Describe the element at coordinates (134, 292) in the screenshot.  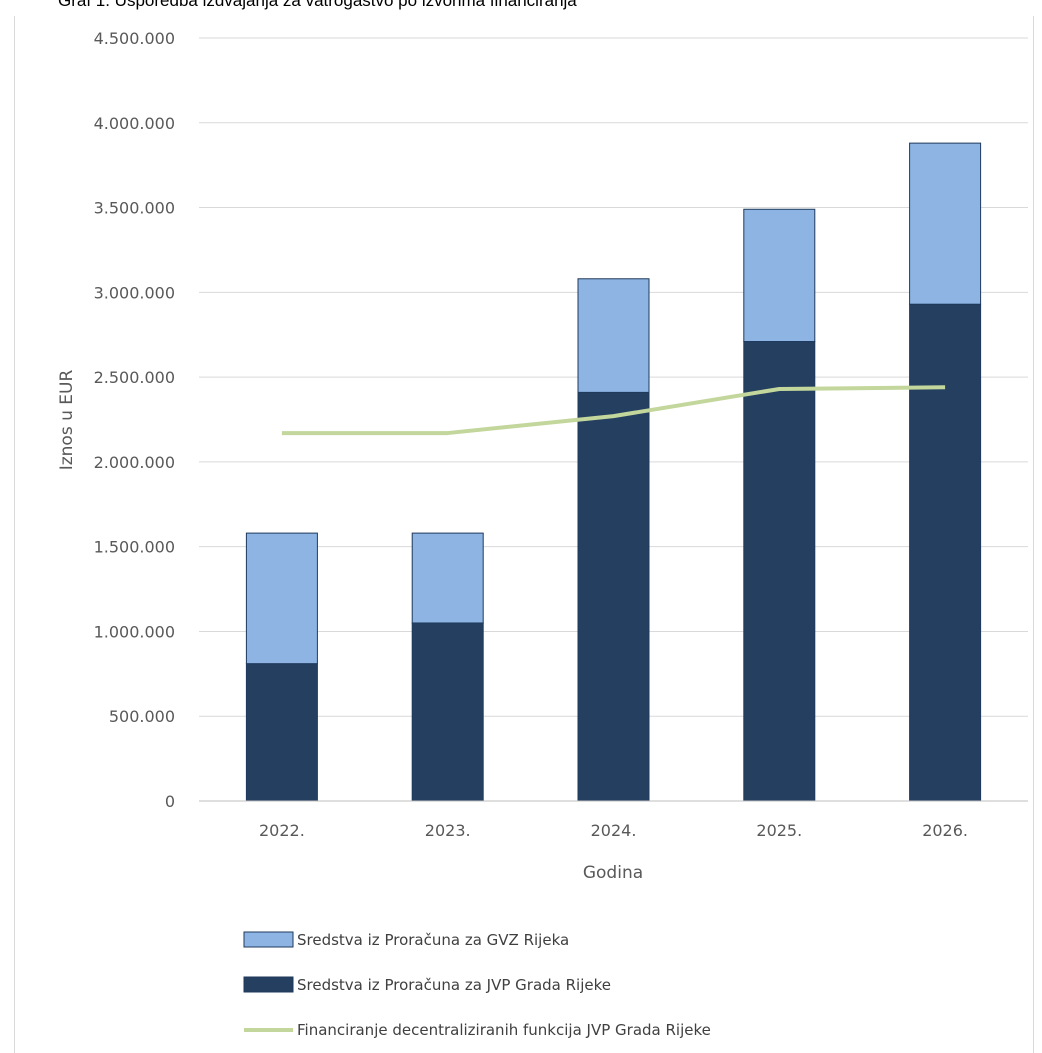
I see `y-tick-label: 3.000.000` at that location.